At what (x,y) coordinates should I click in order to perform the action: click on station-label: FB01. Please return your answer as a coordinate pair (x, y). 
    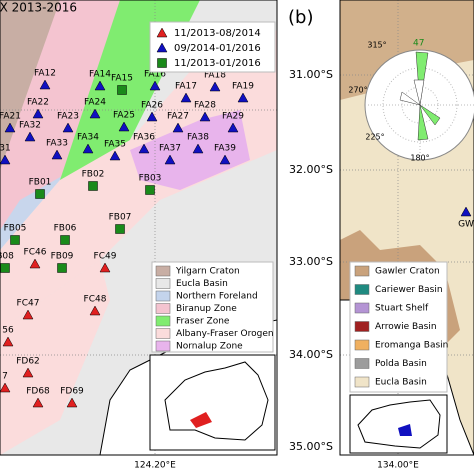
    Looking at the image, I should click on (40, 183).